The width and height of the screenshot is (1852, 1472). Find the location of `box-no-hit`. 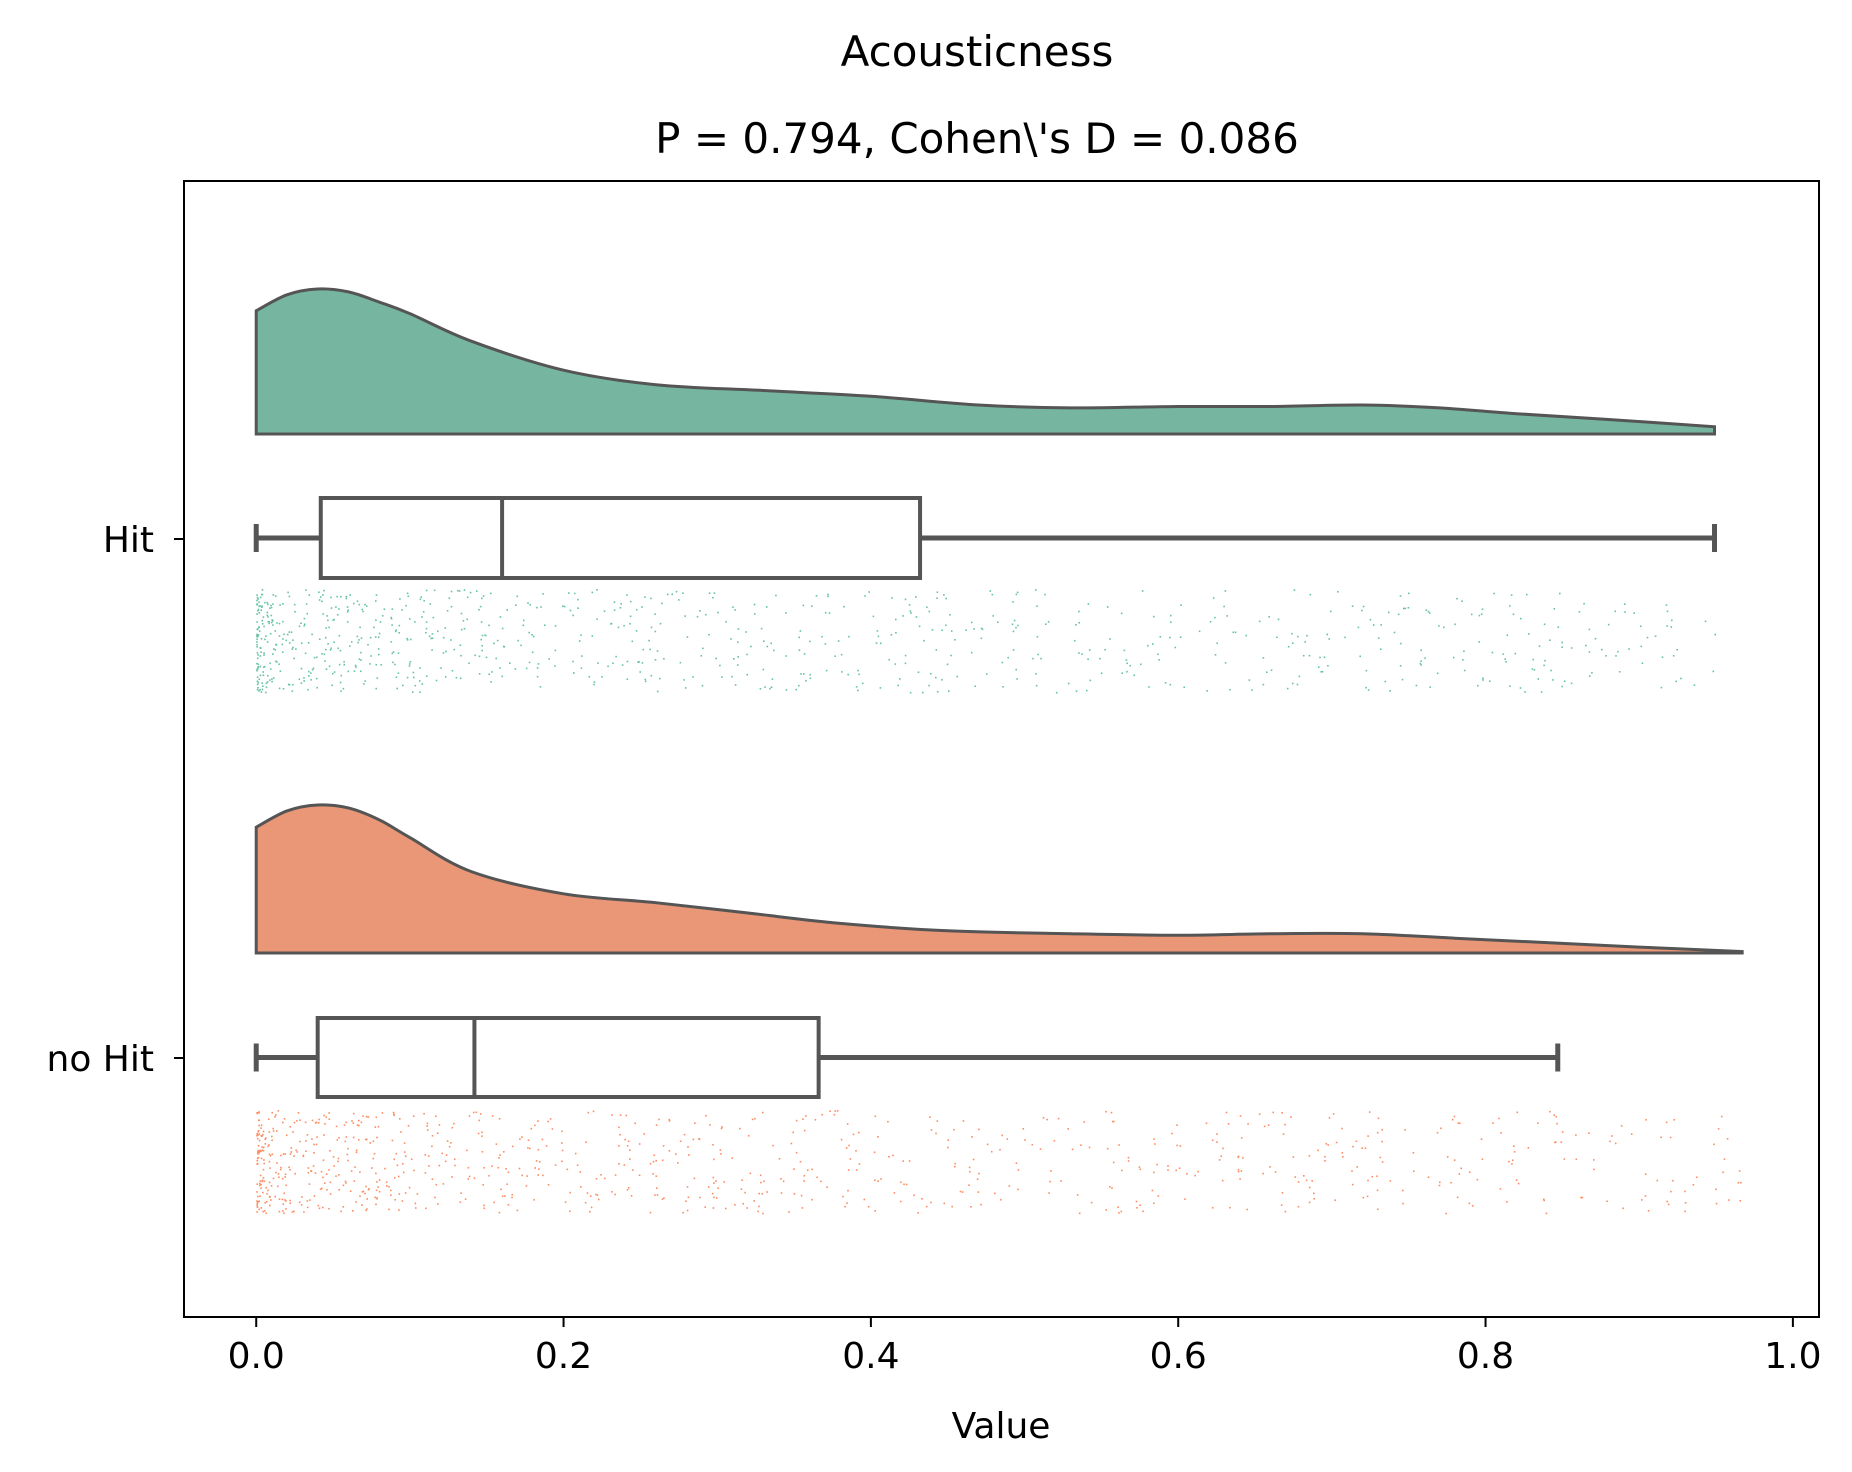

box-no-hit is located at coordinates (568, 1057).